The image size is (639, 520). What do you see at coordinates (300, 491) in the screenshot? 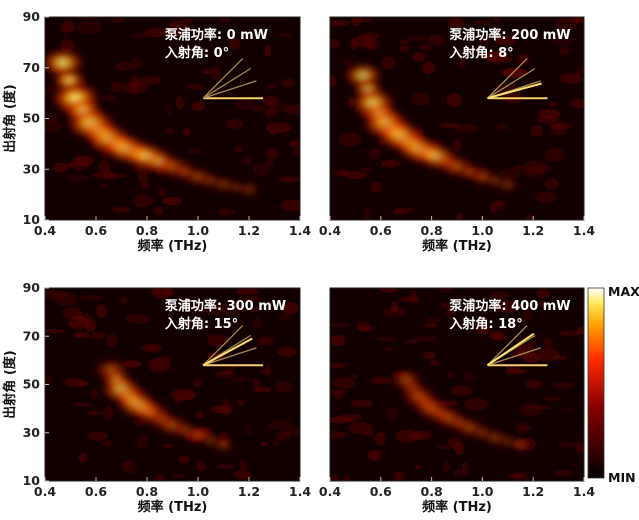
I see `x-tick-label: 1.4` at bounding box center [300, 491].